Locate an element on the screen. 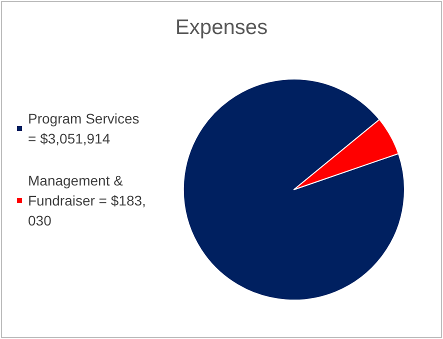 This screenshot has height=339, width=443. chart-title: Expenses is located at coordinates (221, 27).